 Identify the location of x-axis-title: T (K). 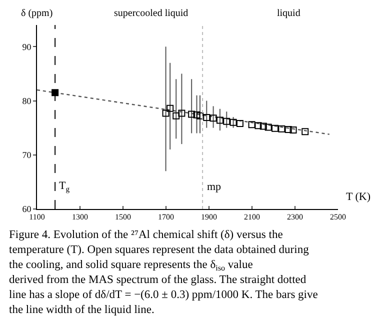
(358, 197).